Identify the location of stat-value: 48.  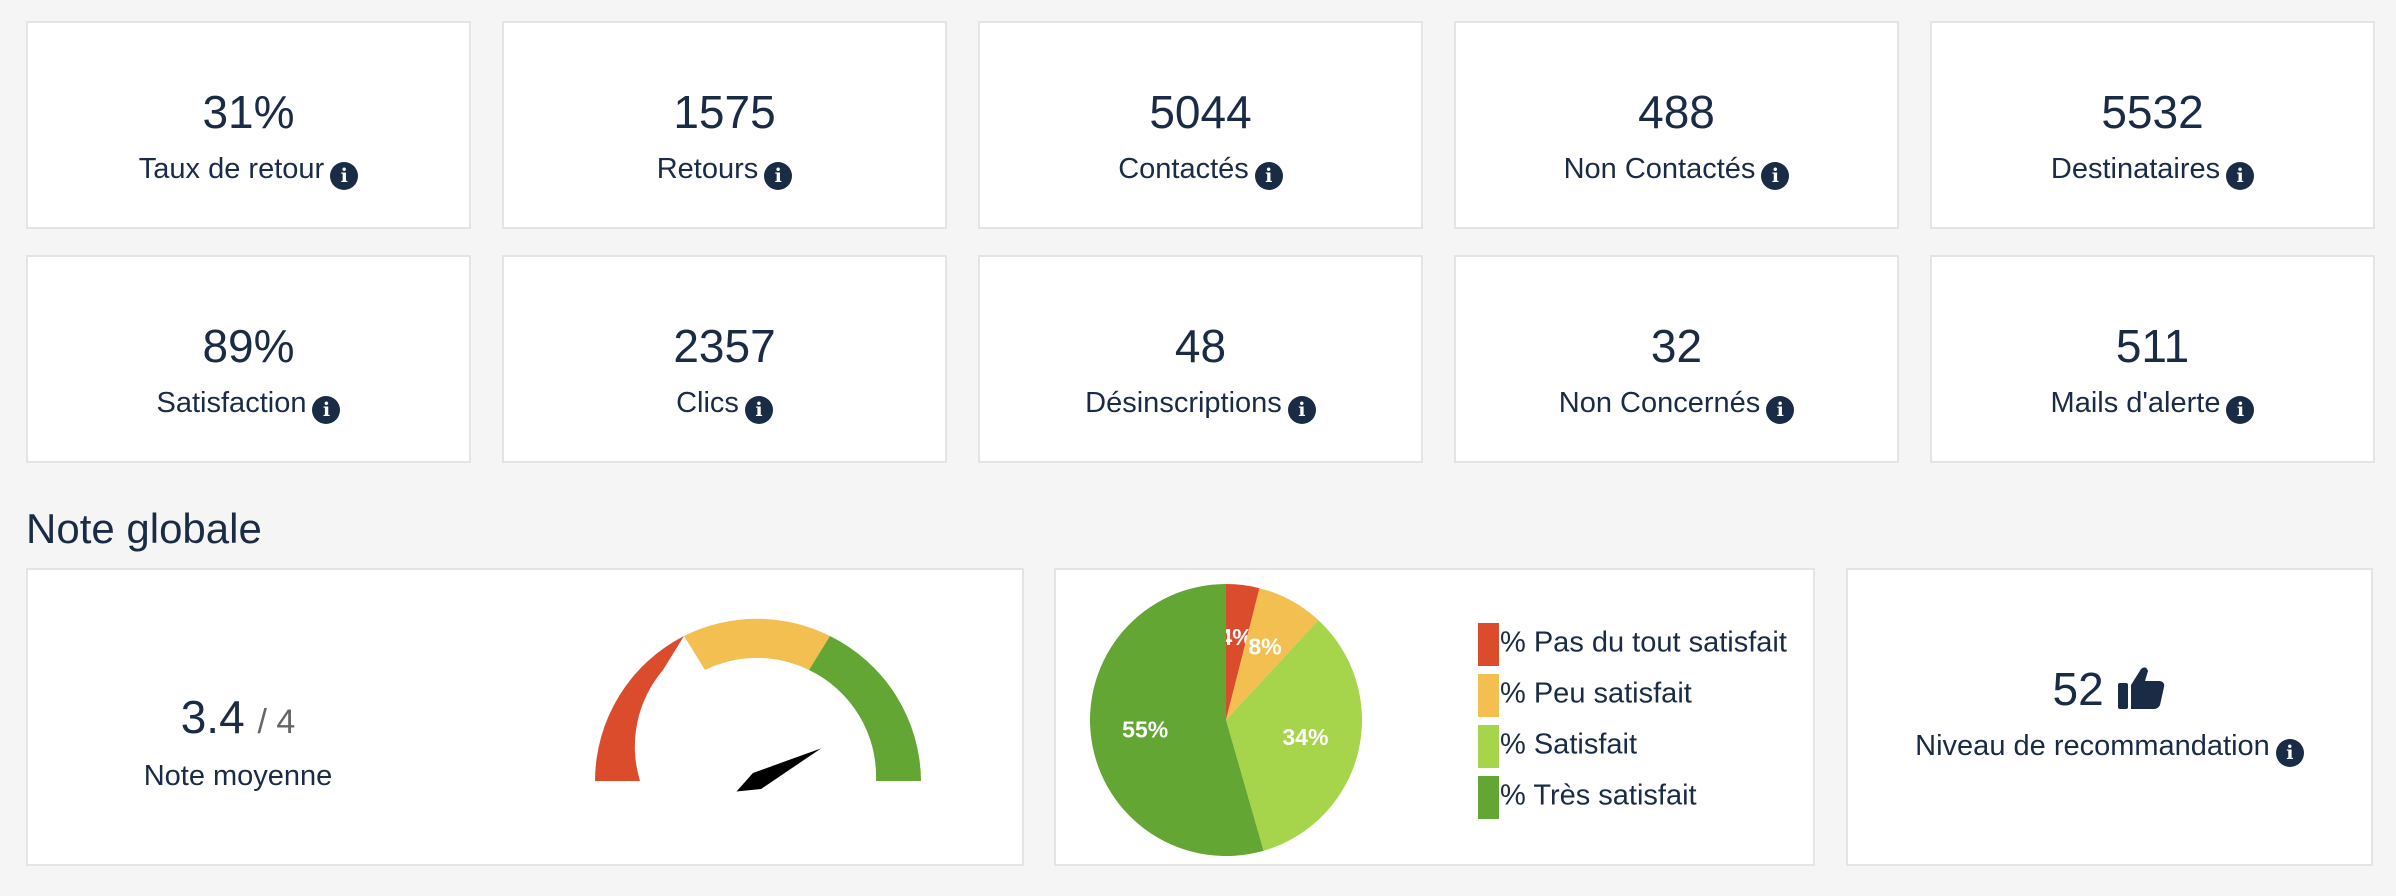
(1200, 346).